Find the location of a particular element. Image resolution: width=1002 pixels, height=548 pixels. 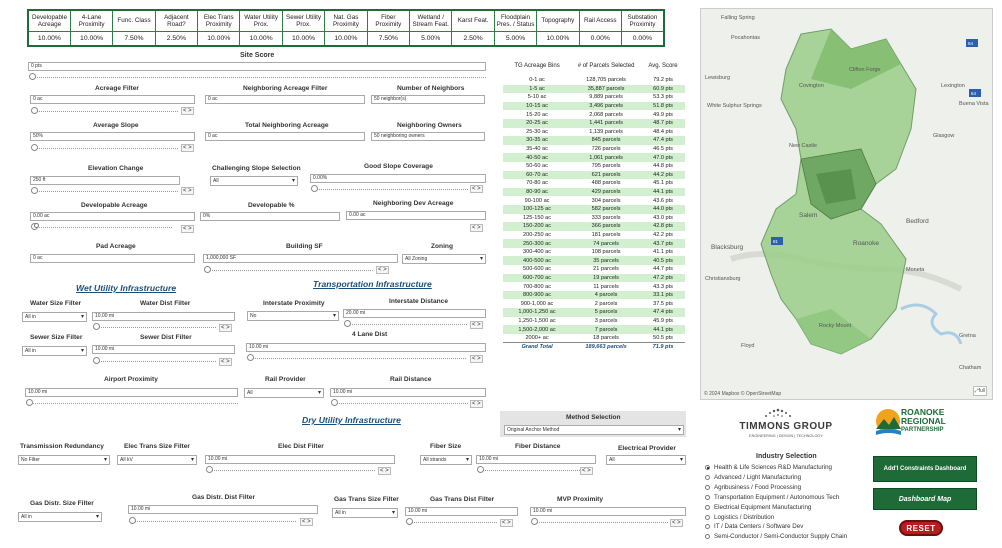

fiber-size-select: All strands is located at coordinates (446, 460).